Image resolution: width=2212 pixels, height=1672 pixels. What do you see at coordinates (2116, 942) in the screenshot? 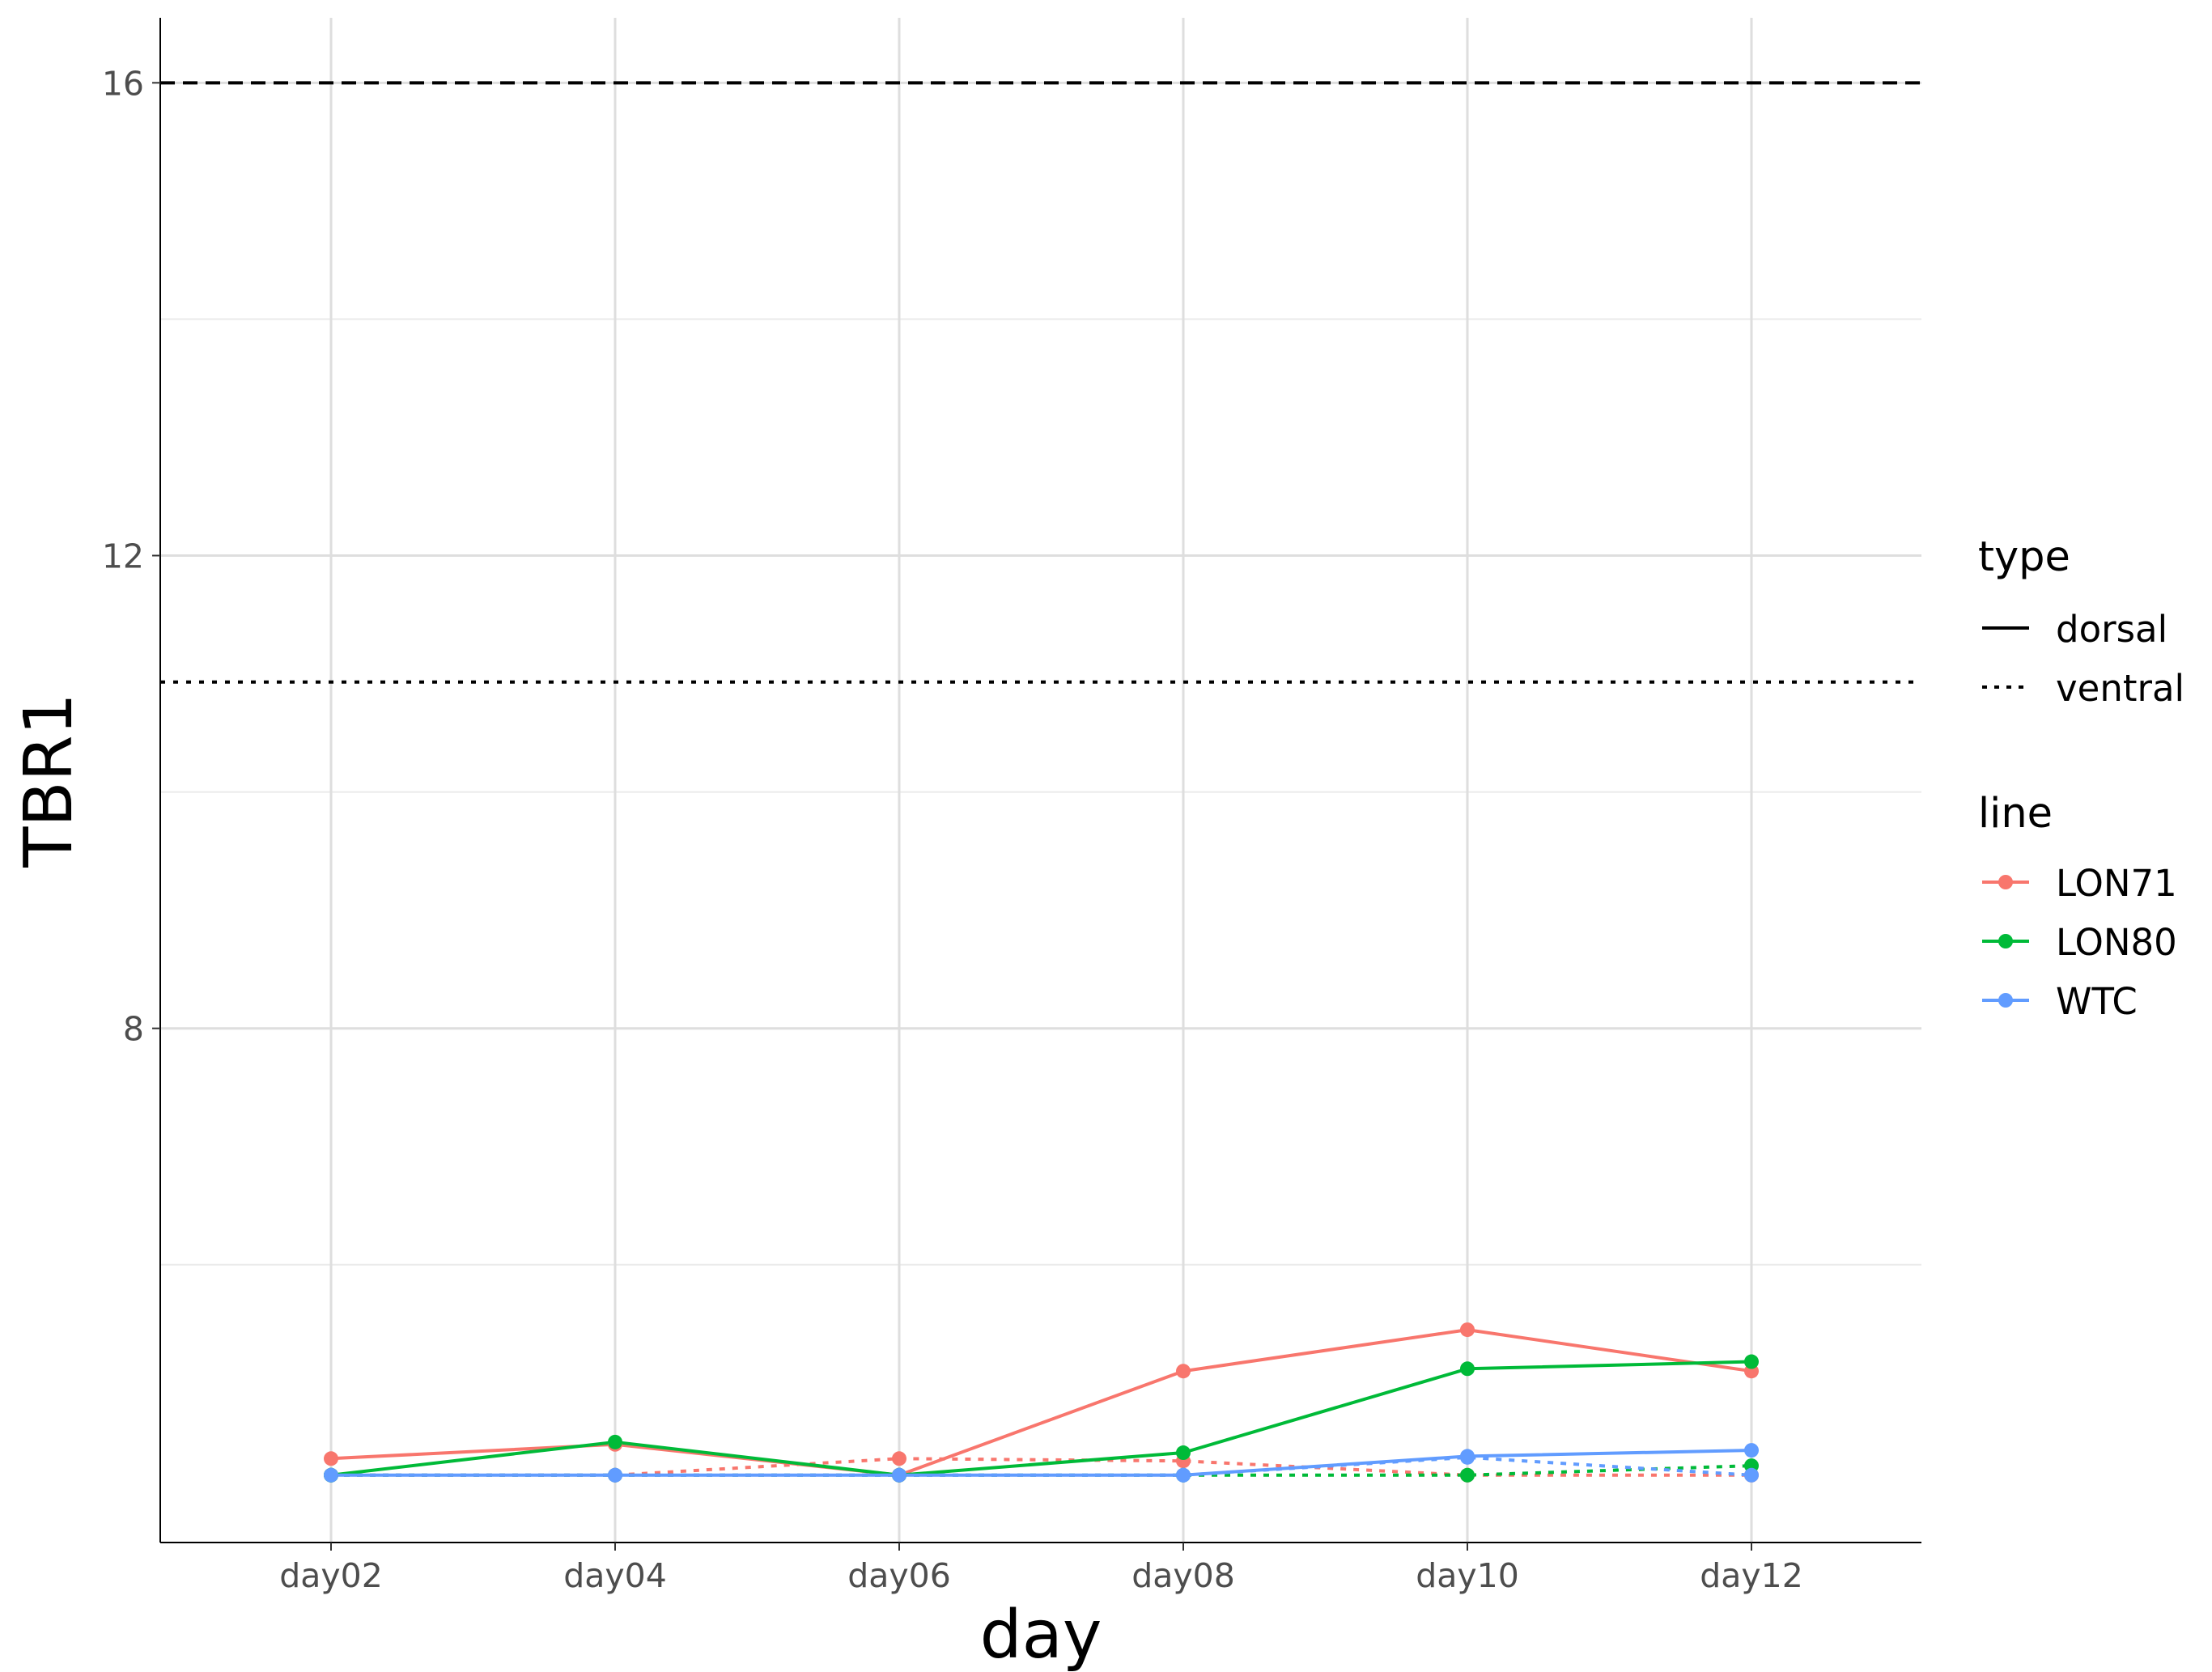
I see `legend-label-lon80: LON80` at bounding box center [2116, 942].